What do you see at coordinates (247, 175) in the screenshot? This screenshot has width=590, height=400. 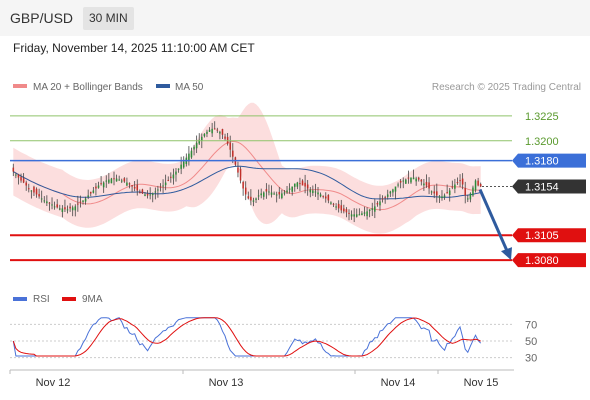 I see `ma20-line` at bounding box center [247, 175].